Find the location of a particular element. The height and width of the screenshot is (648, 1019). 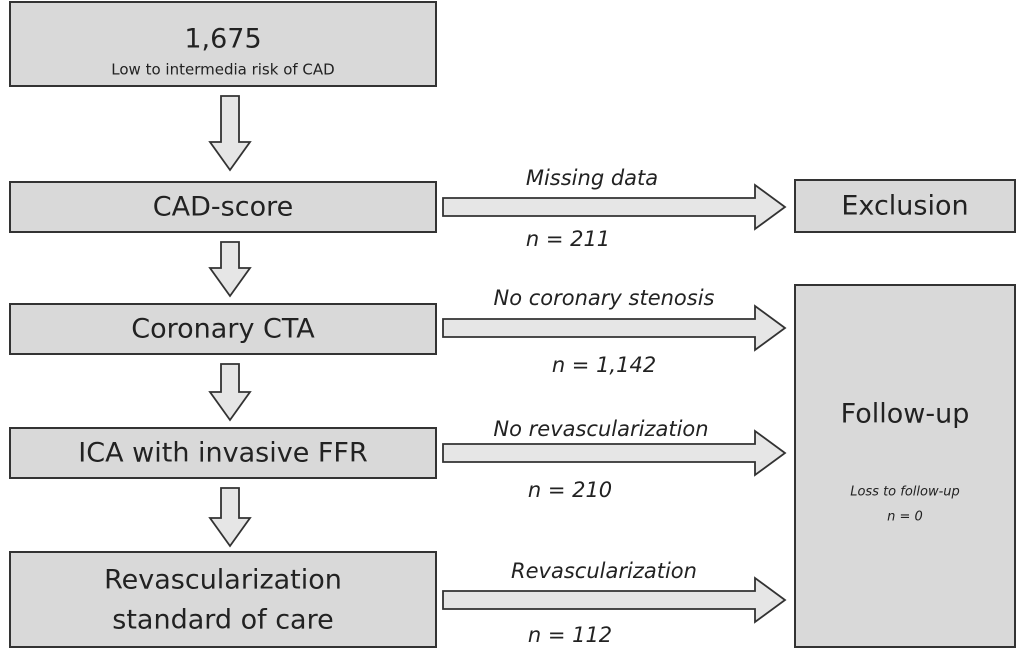

start-box is located at coordinates (223, 44).